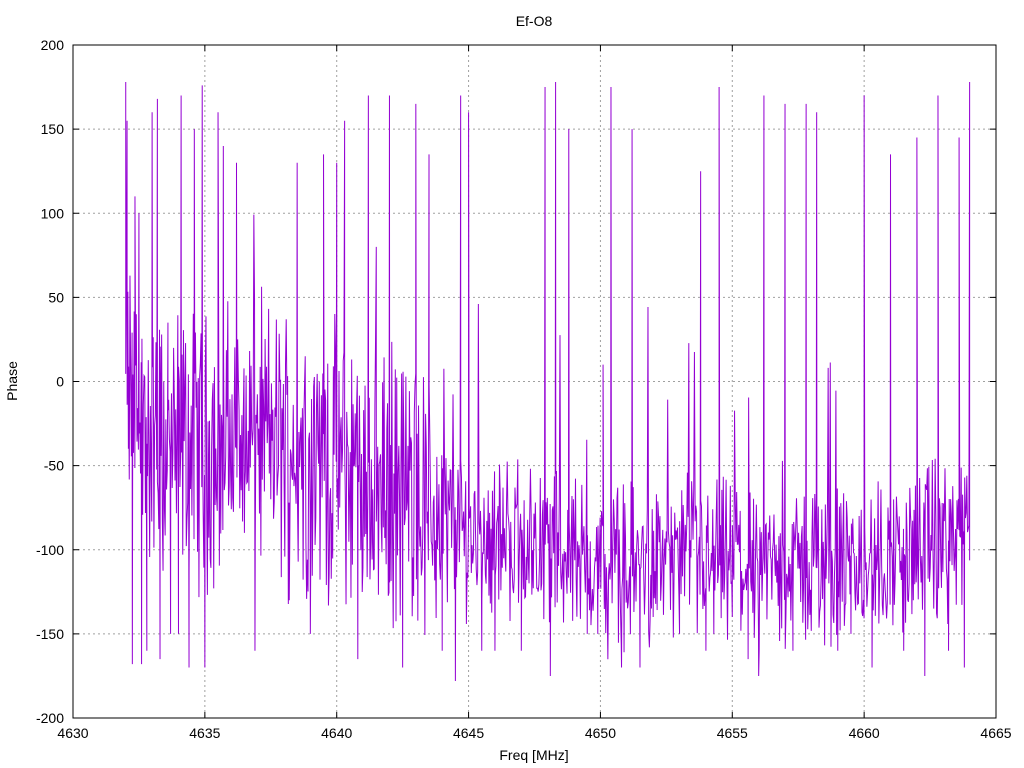 This screenshot has width=1024, height=768. What do you see at coordinates (533, 755) in the screenshot?
I see `x-axis-label: Freq [MHz]` at bounding box center [533, 755].